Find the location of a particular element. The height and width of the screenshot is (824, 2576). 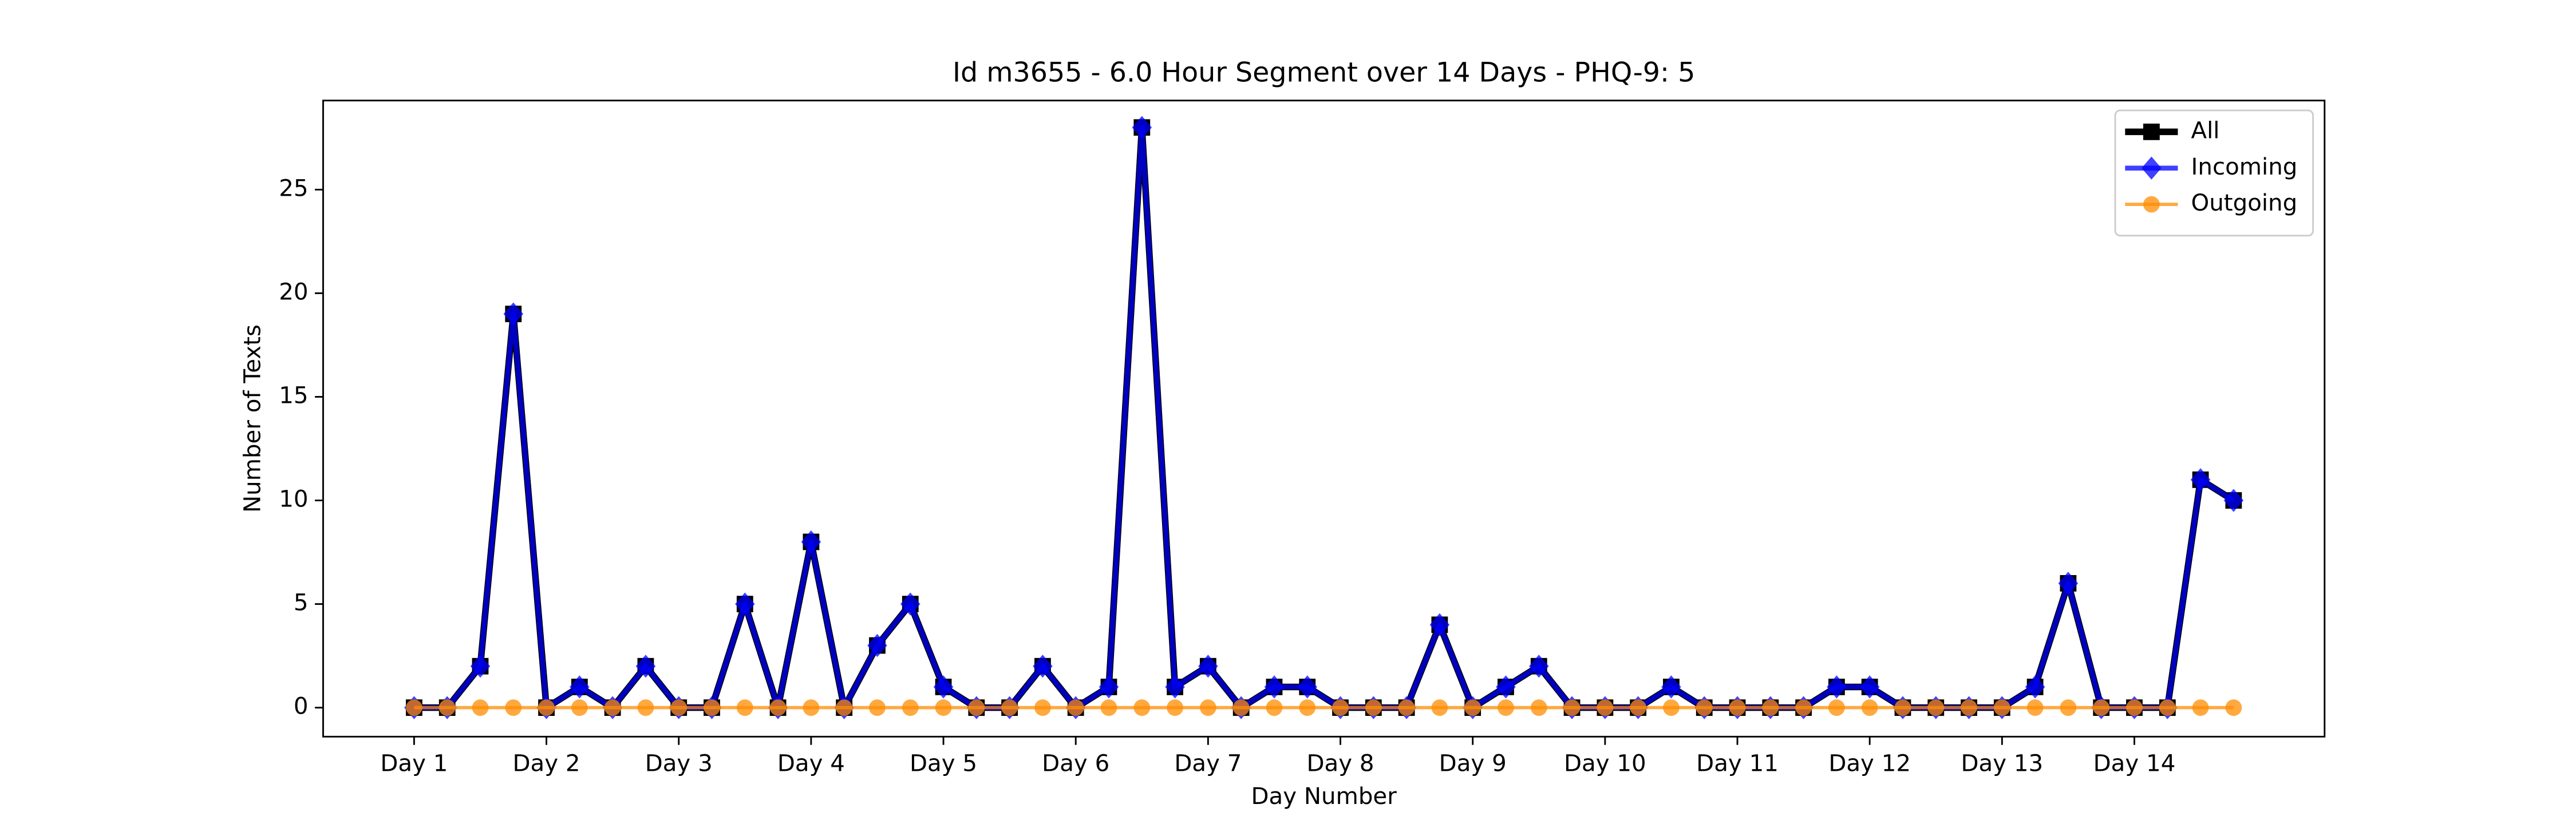

x-tick-label: Day 13 is located at coordinates (2002, 763).